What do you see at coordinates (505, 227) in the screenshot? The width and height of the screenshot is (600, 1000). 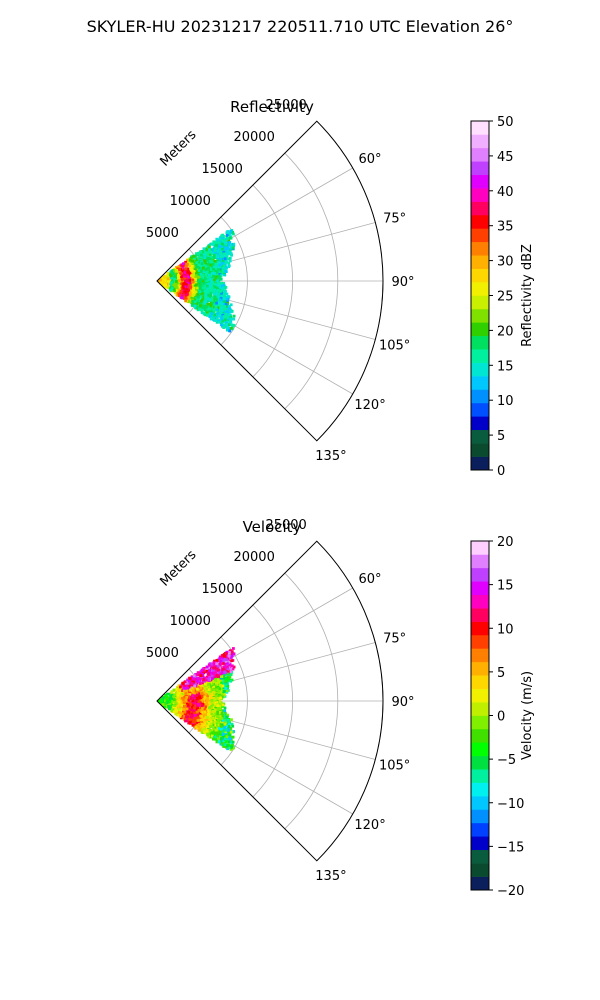 I see `colorbar-tick-label: 35` at bounding box center [505, 227].